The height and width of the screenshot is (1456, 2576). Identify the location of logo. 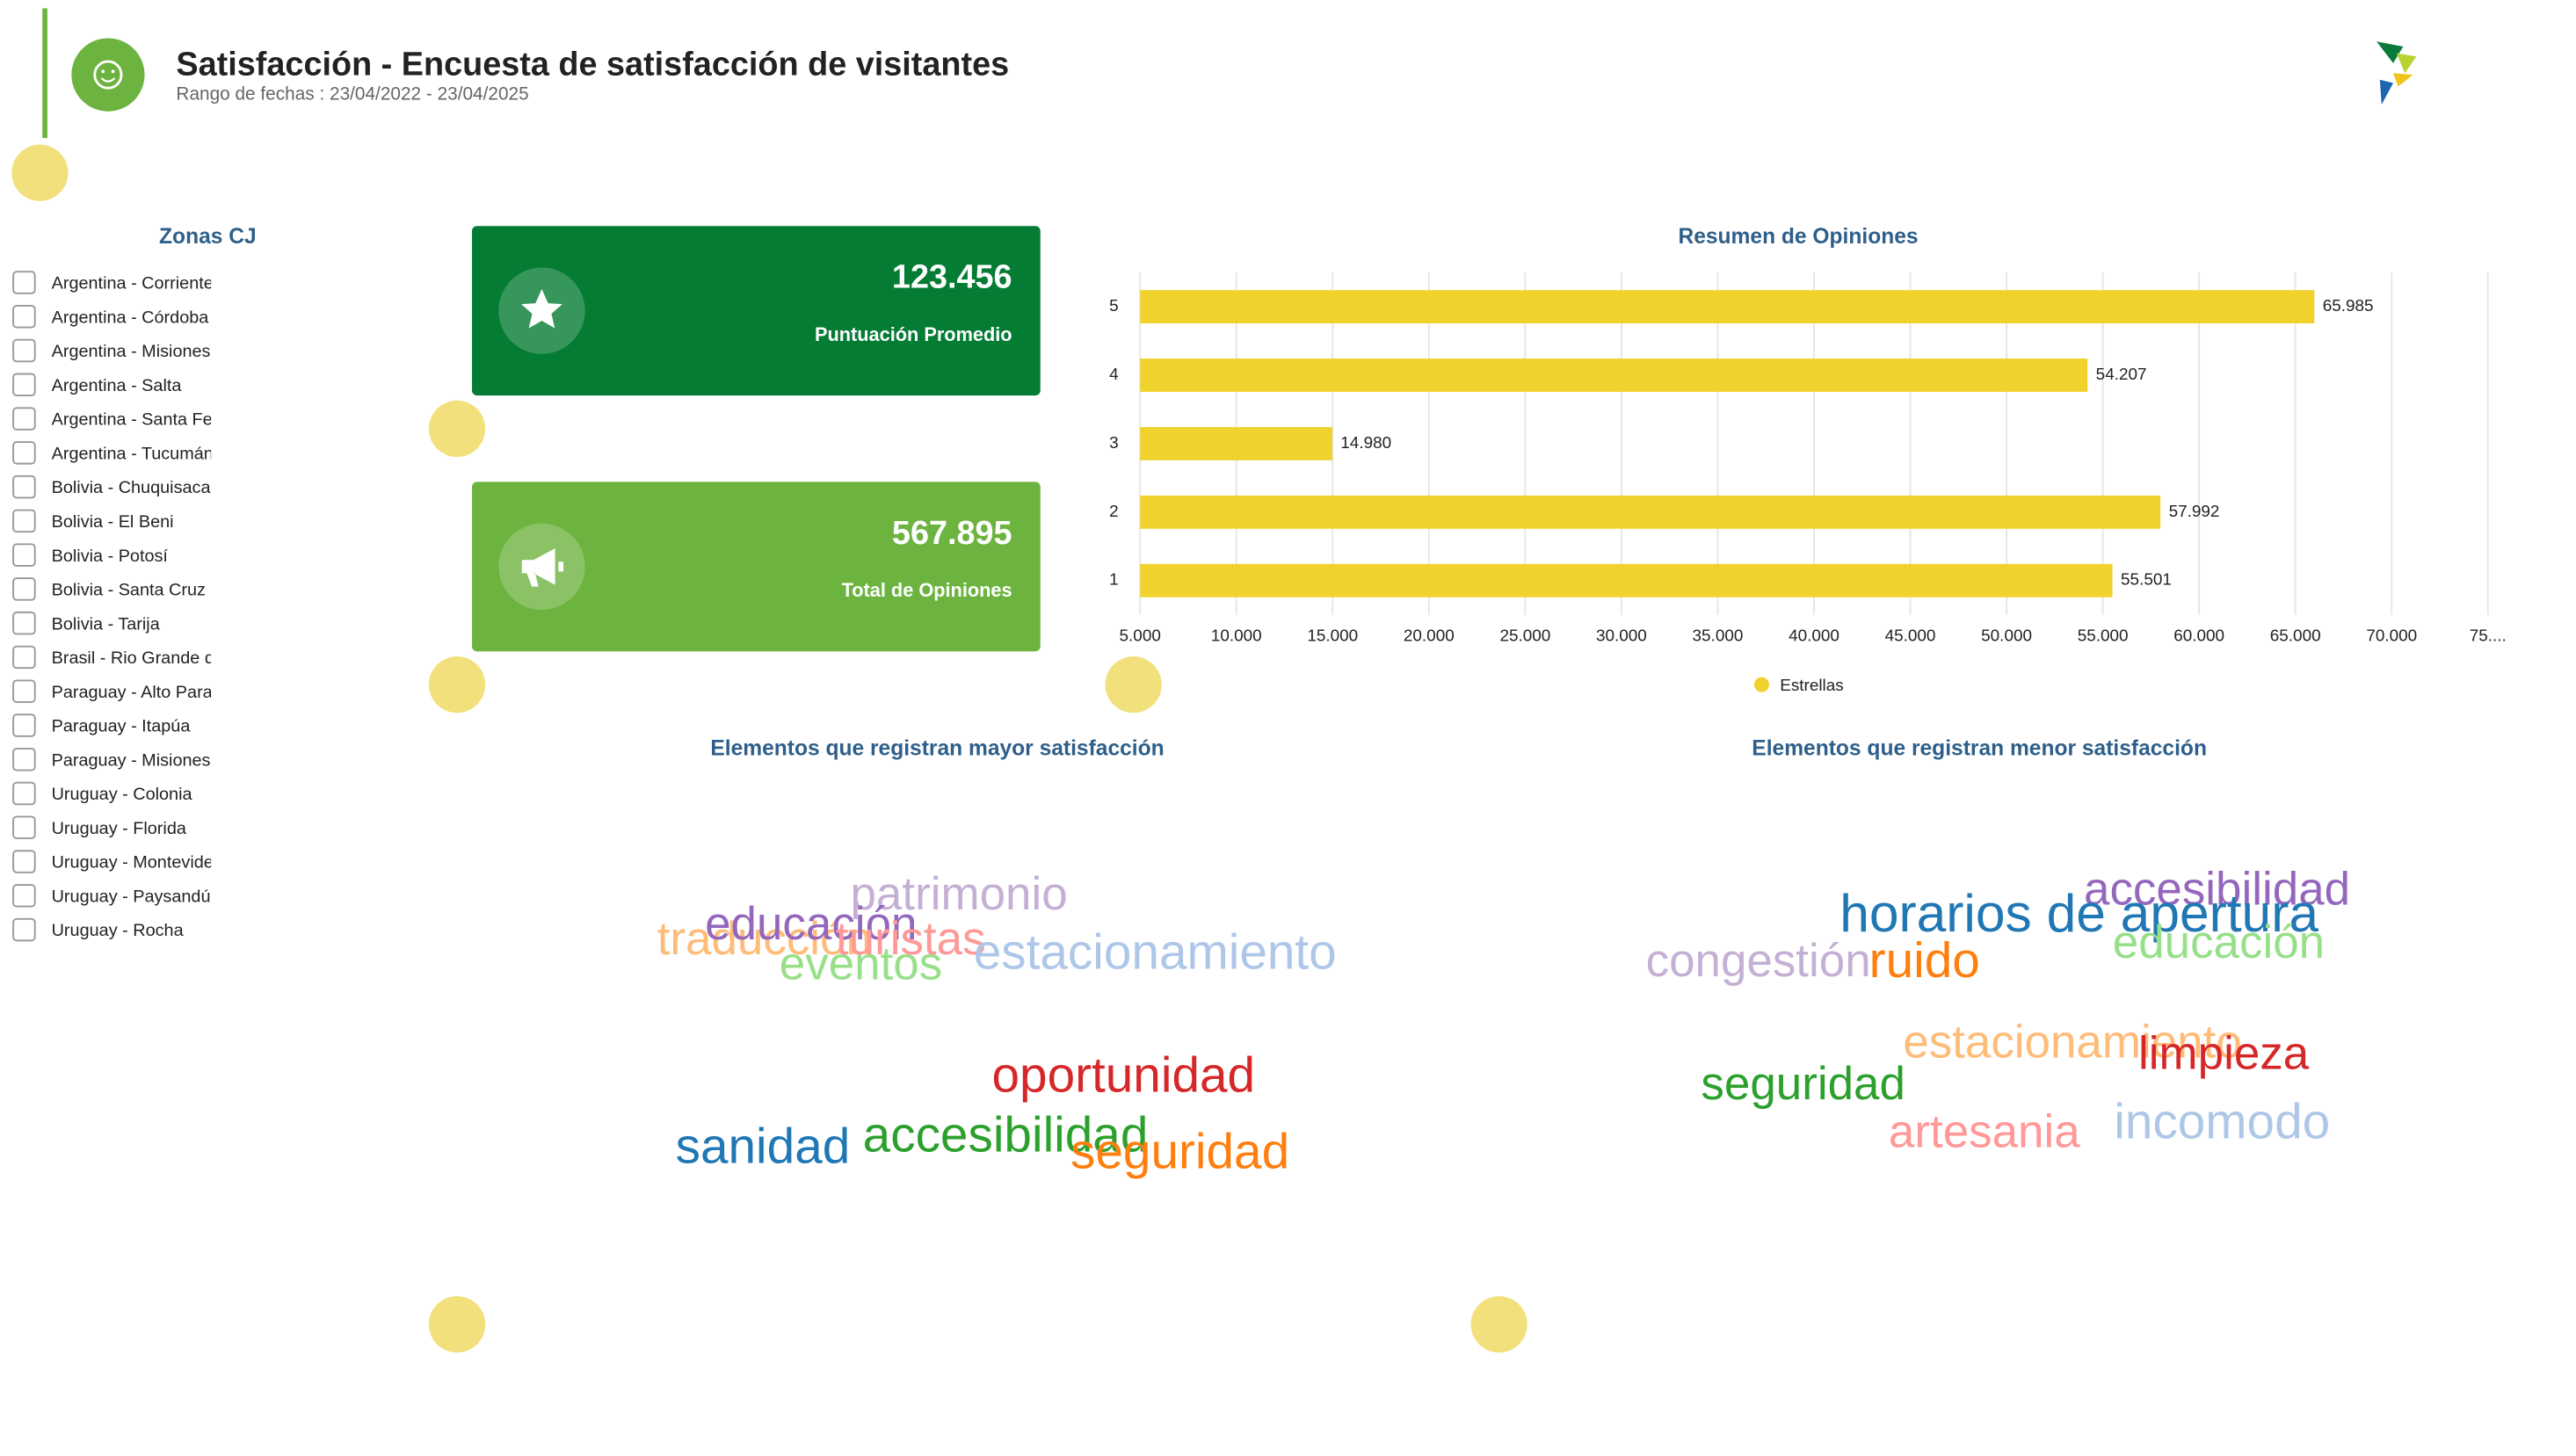
(2396, 73).